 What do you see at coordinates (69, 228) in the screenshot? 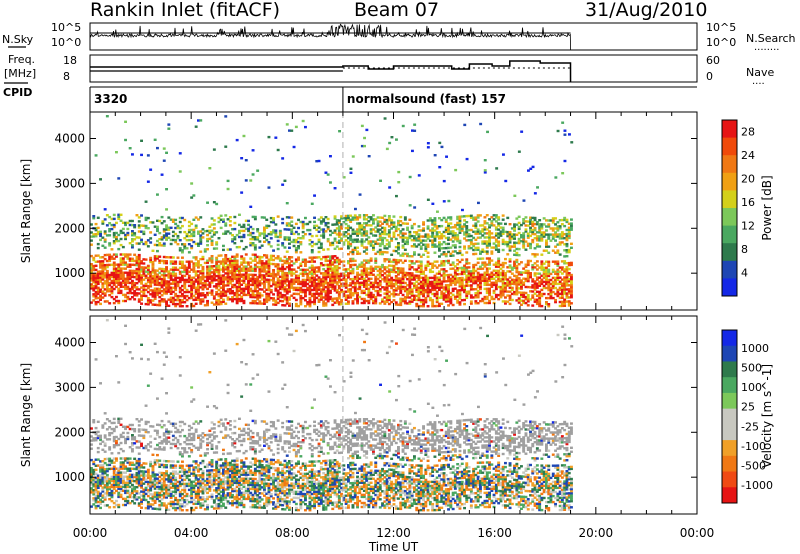
I see `y-tick-label: 2000` at bounding box center [69, 228].